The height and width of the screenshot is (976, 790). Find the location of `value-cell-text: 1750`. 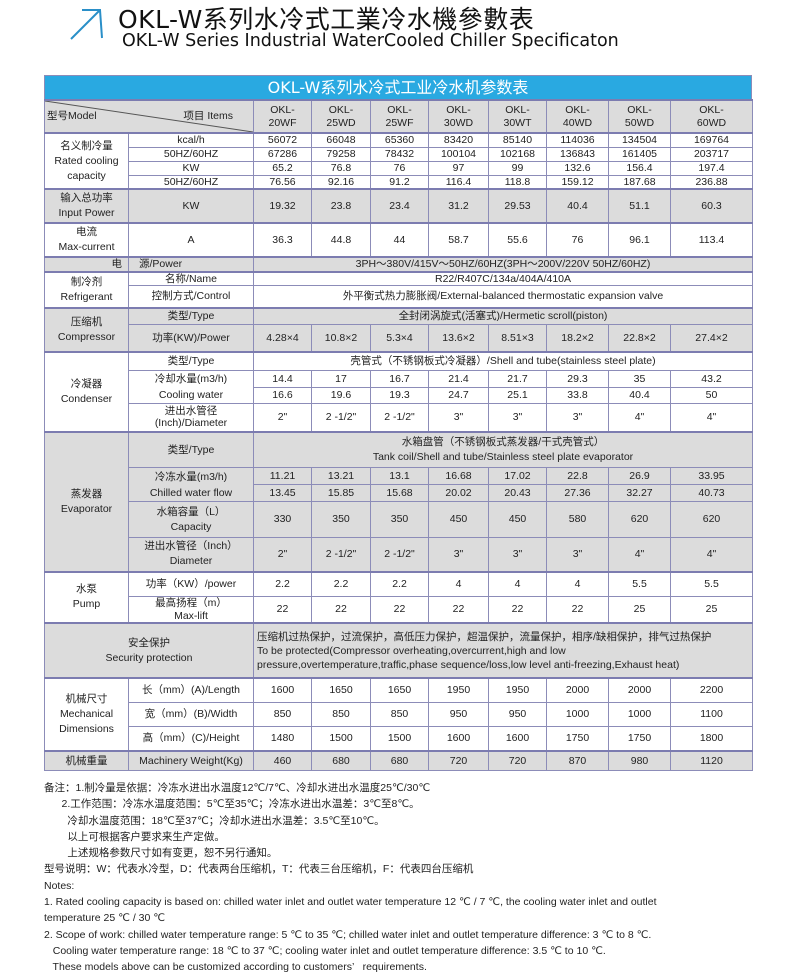

value-cell-text: 1750 is located at coordinates (577, 738).